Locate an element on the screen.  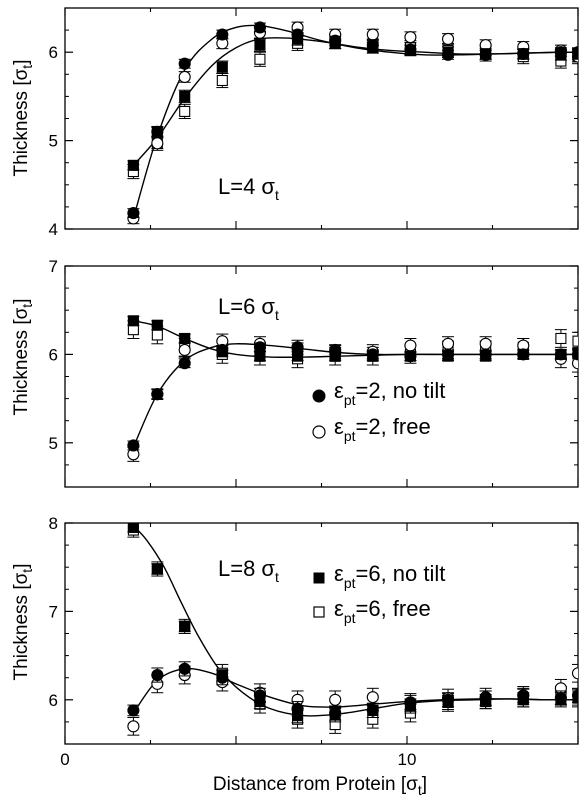
x-axis-title: Distance from Protein [σt] is located at coordinates (320, 786).